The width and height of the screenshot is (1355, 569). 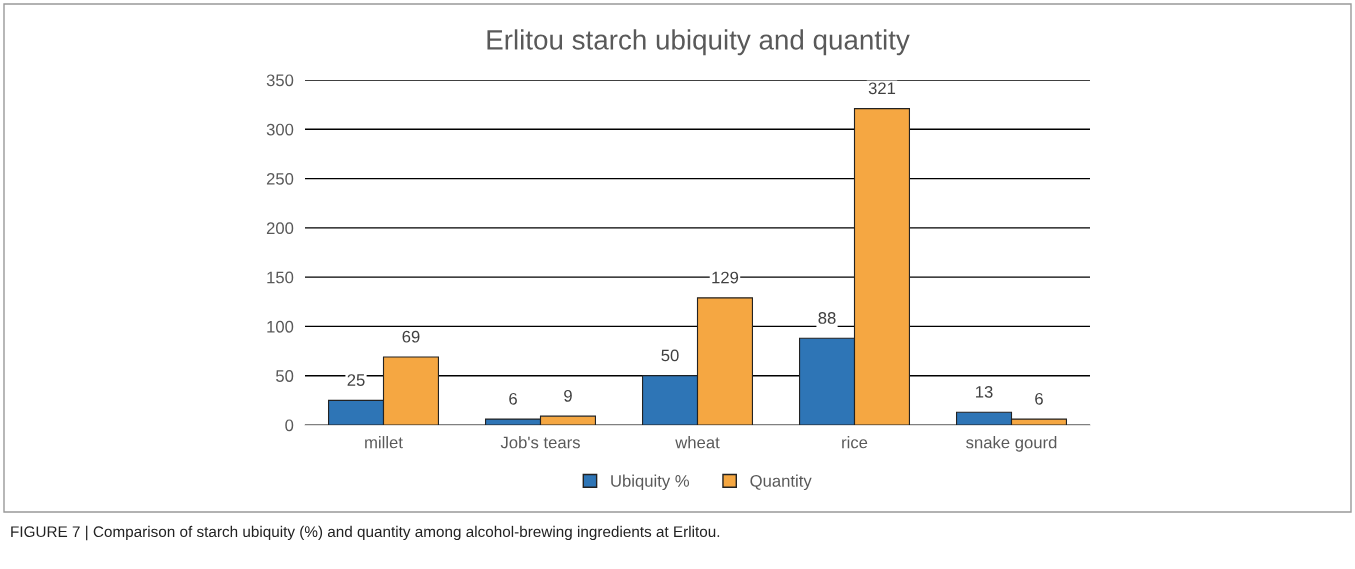 I want to click on y-tick-label: 150, so click(x=280, y=277).